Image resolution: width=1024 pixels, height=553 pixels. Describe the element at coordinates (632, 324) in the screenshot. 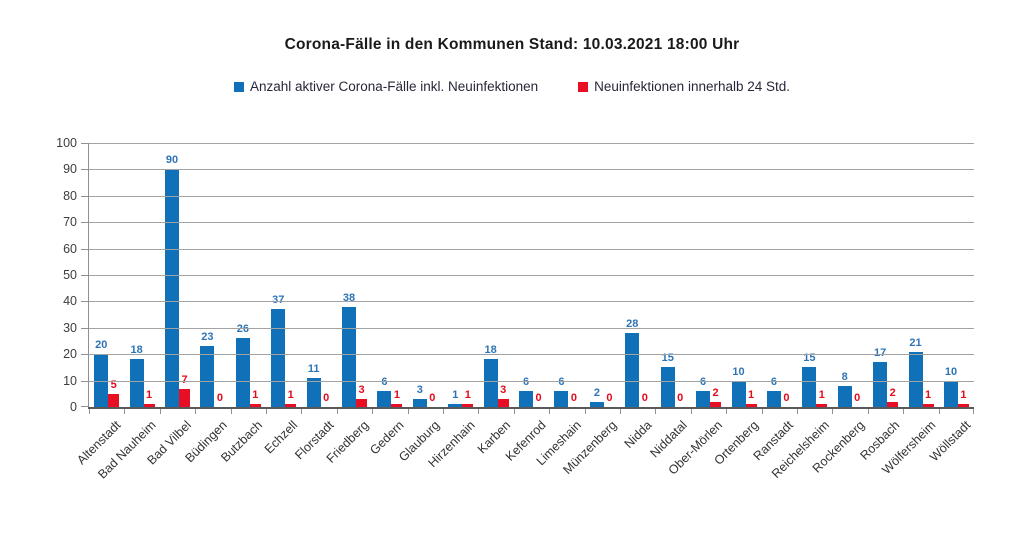

I see `active-cases-value-label: 28` at that location.